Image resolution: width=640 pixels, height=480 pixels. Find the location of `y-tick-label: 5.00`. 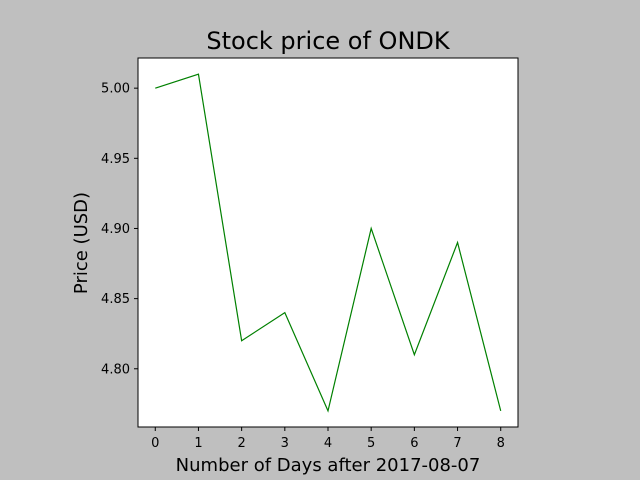

y-tick-label: 5.00 is located at coordinates (115, 89).